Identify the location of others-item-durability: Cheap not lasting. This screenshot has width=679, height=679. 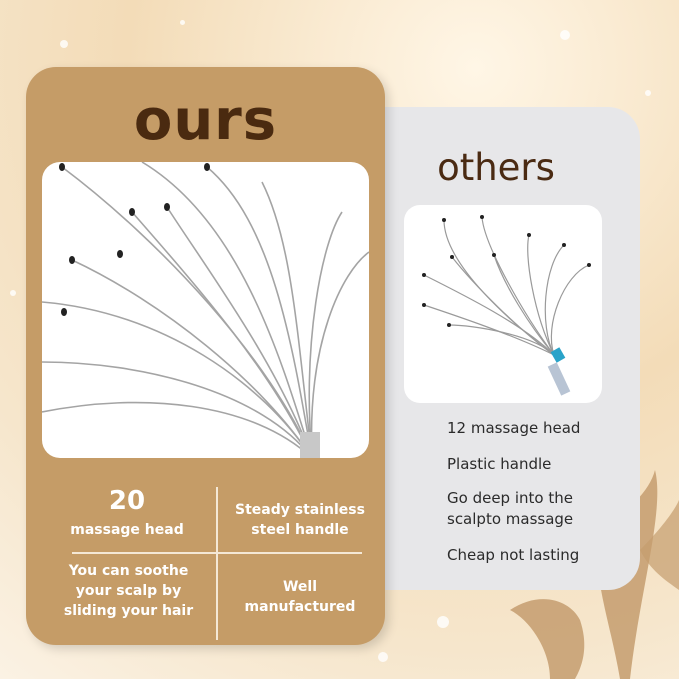
(513, 555).